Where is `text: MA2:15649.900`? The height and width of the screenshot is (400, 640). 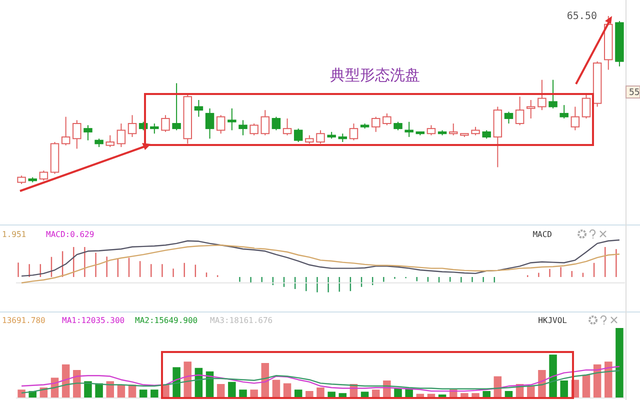
text: MA2:15649.900 is located at coordinates (166, 320).